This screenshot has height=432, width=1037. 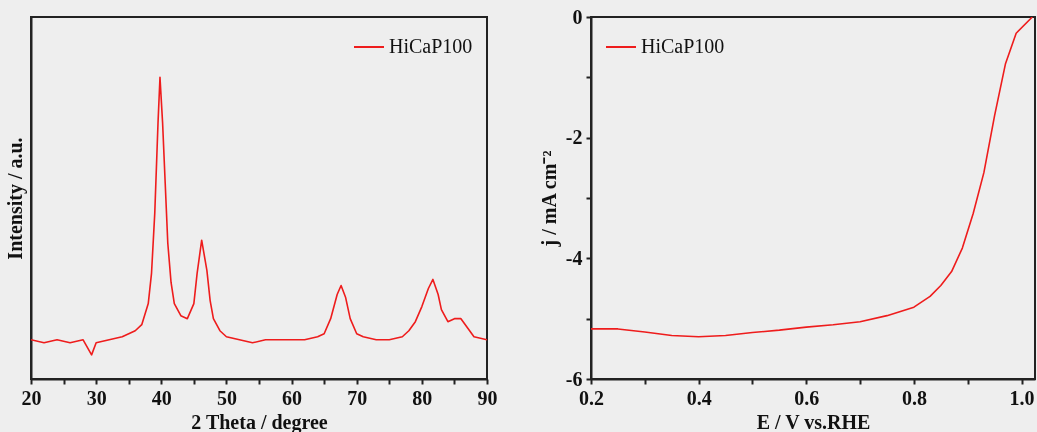 I want to click on y-tick-label: -4, so click(x=574, y=257).